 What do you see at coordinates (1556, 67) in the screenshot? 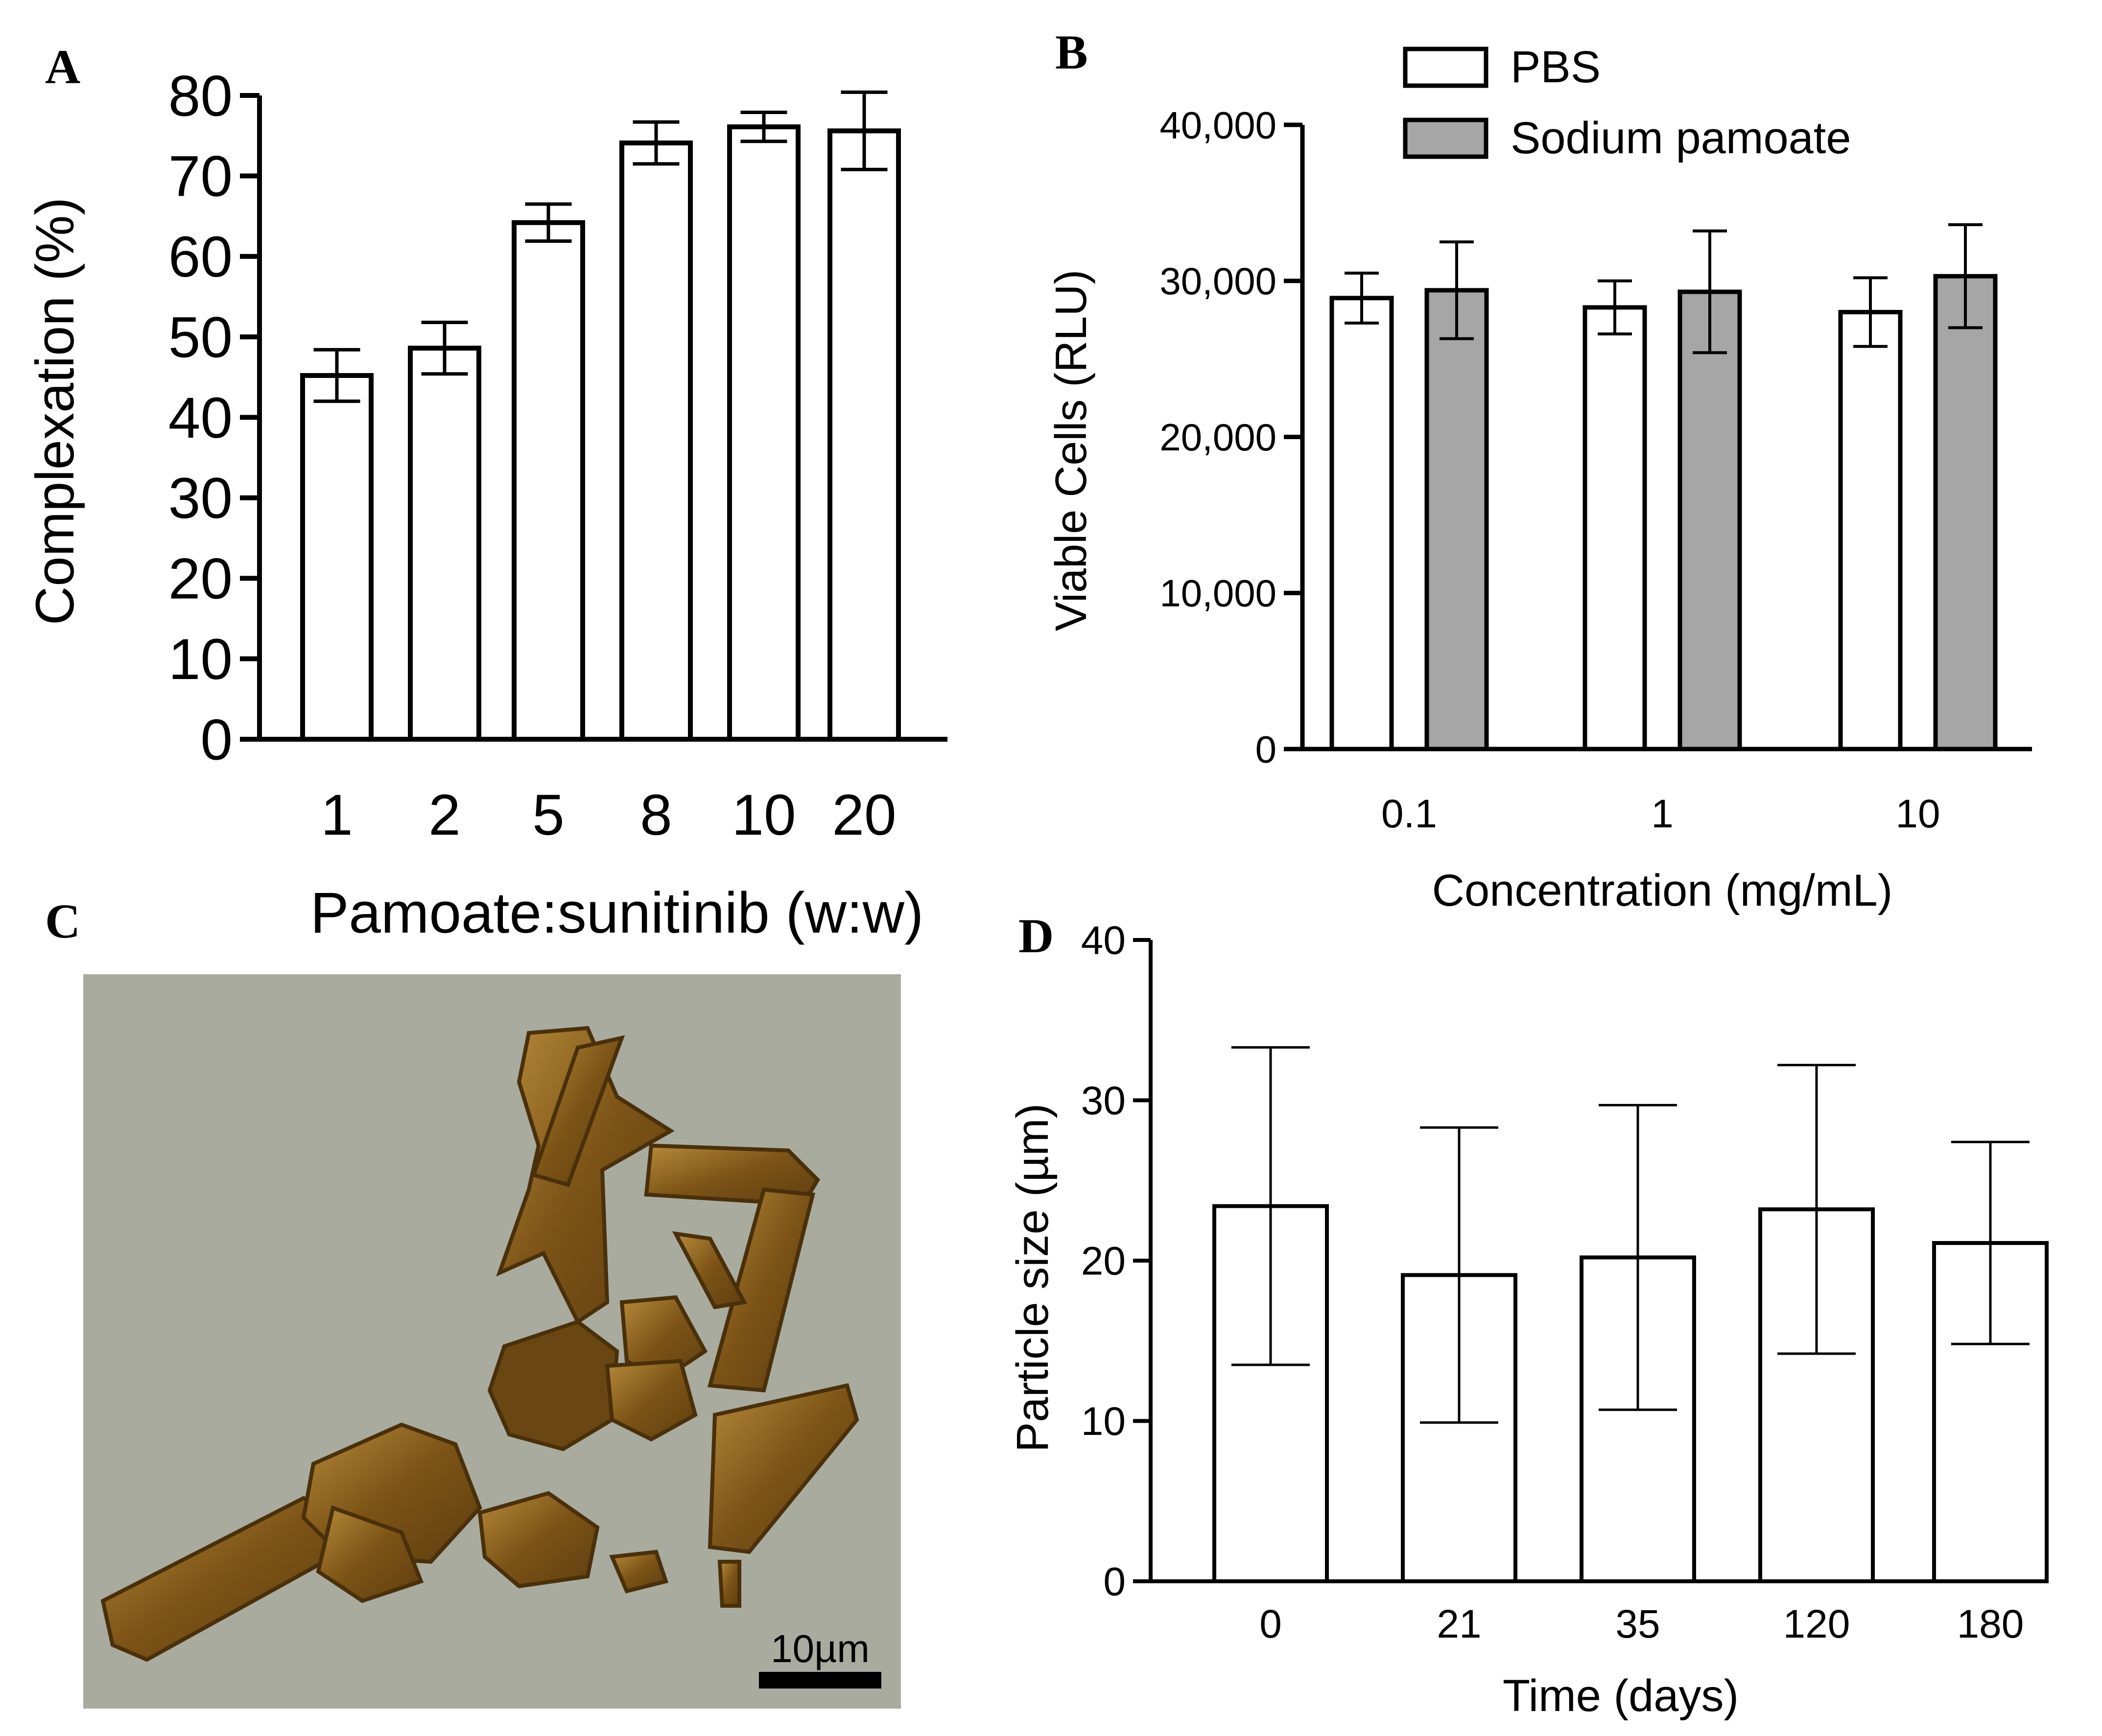
I see `legend-label-pbs: PBS` at bounding box center [1556, 67].